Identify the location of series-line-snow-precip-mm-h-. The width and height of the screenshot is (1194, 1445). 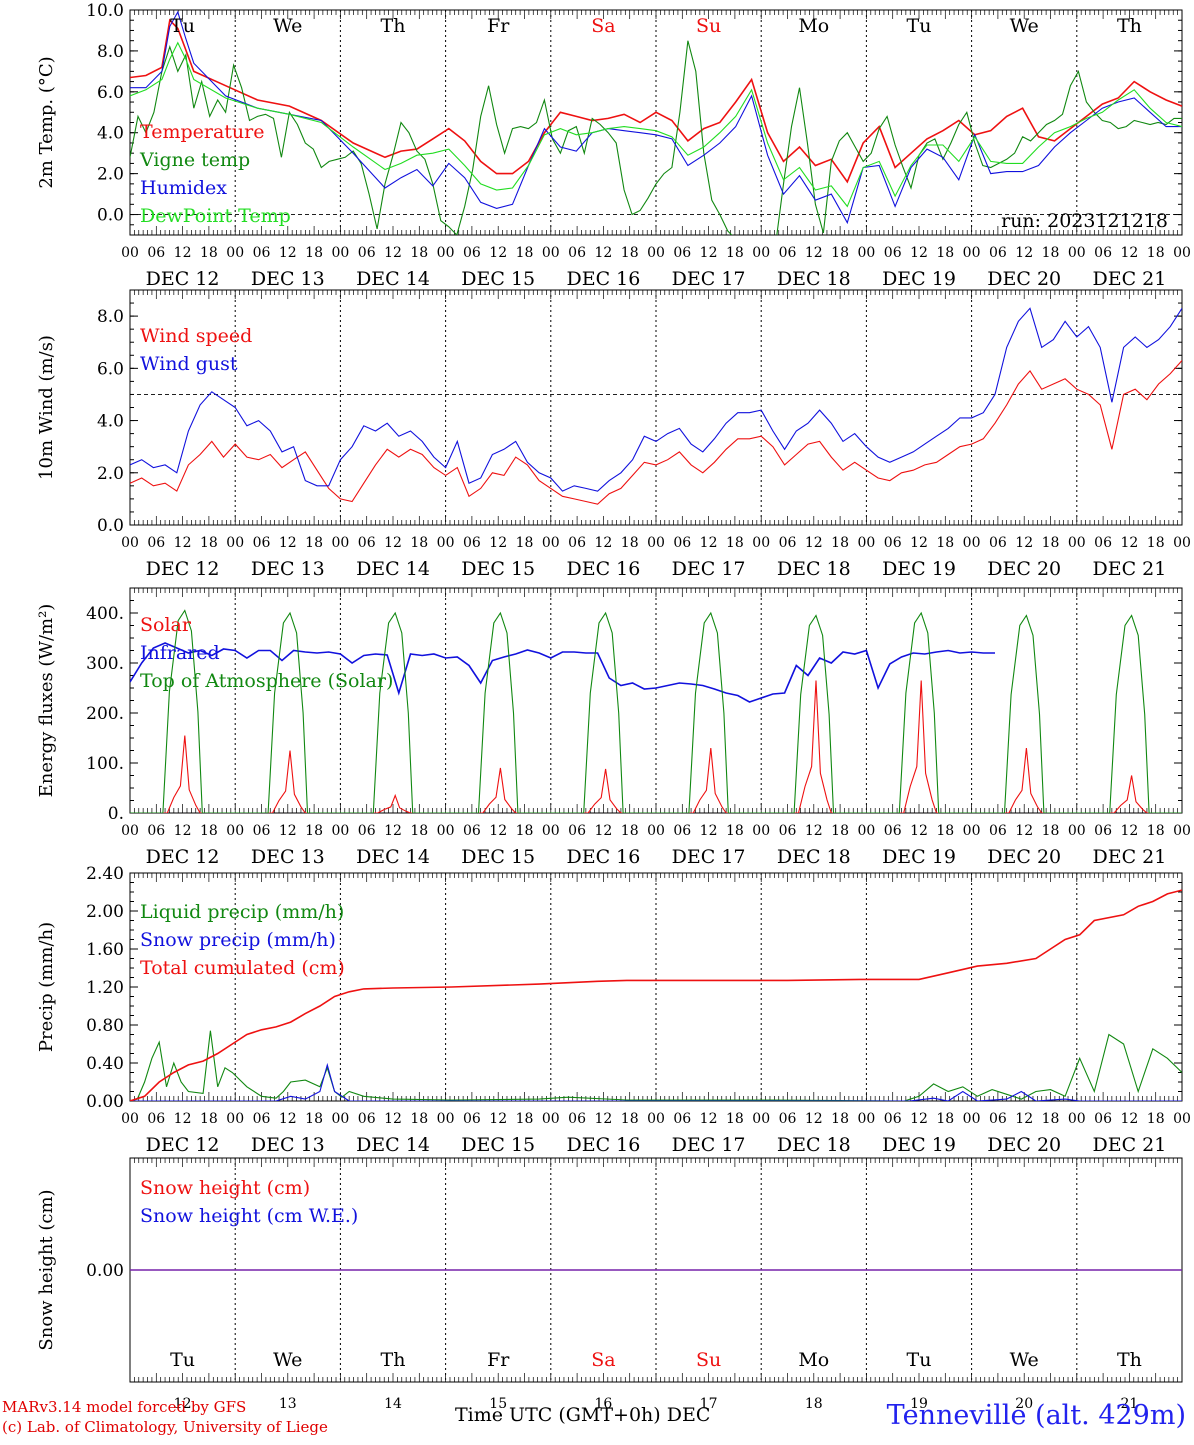
(656, 1081).